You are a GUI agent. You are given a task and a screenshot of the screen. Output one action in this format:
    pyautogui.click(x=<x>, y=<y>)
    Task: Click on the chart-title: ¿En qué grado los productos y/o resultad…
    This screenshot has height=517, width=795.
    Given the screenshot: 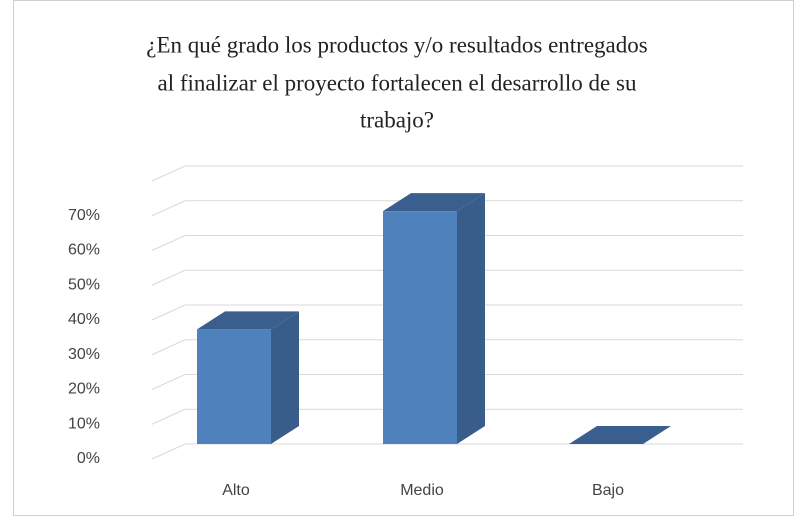 What is the action you would take?
    pyautogui.click(x=396, y=44)
    